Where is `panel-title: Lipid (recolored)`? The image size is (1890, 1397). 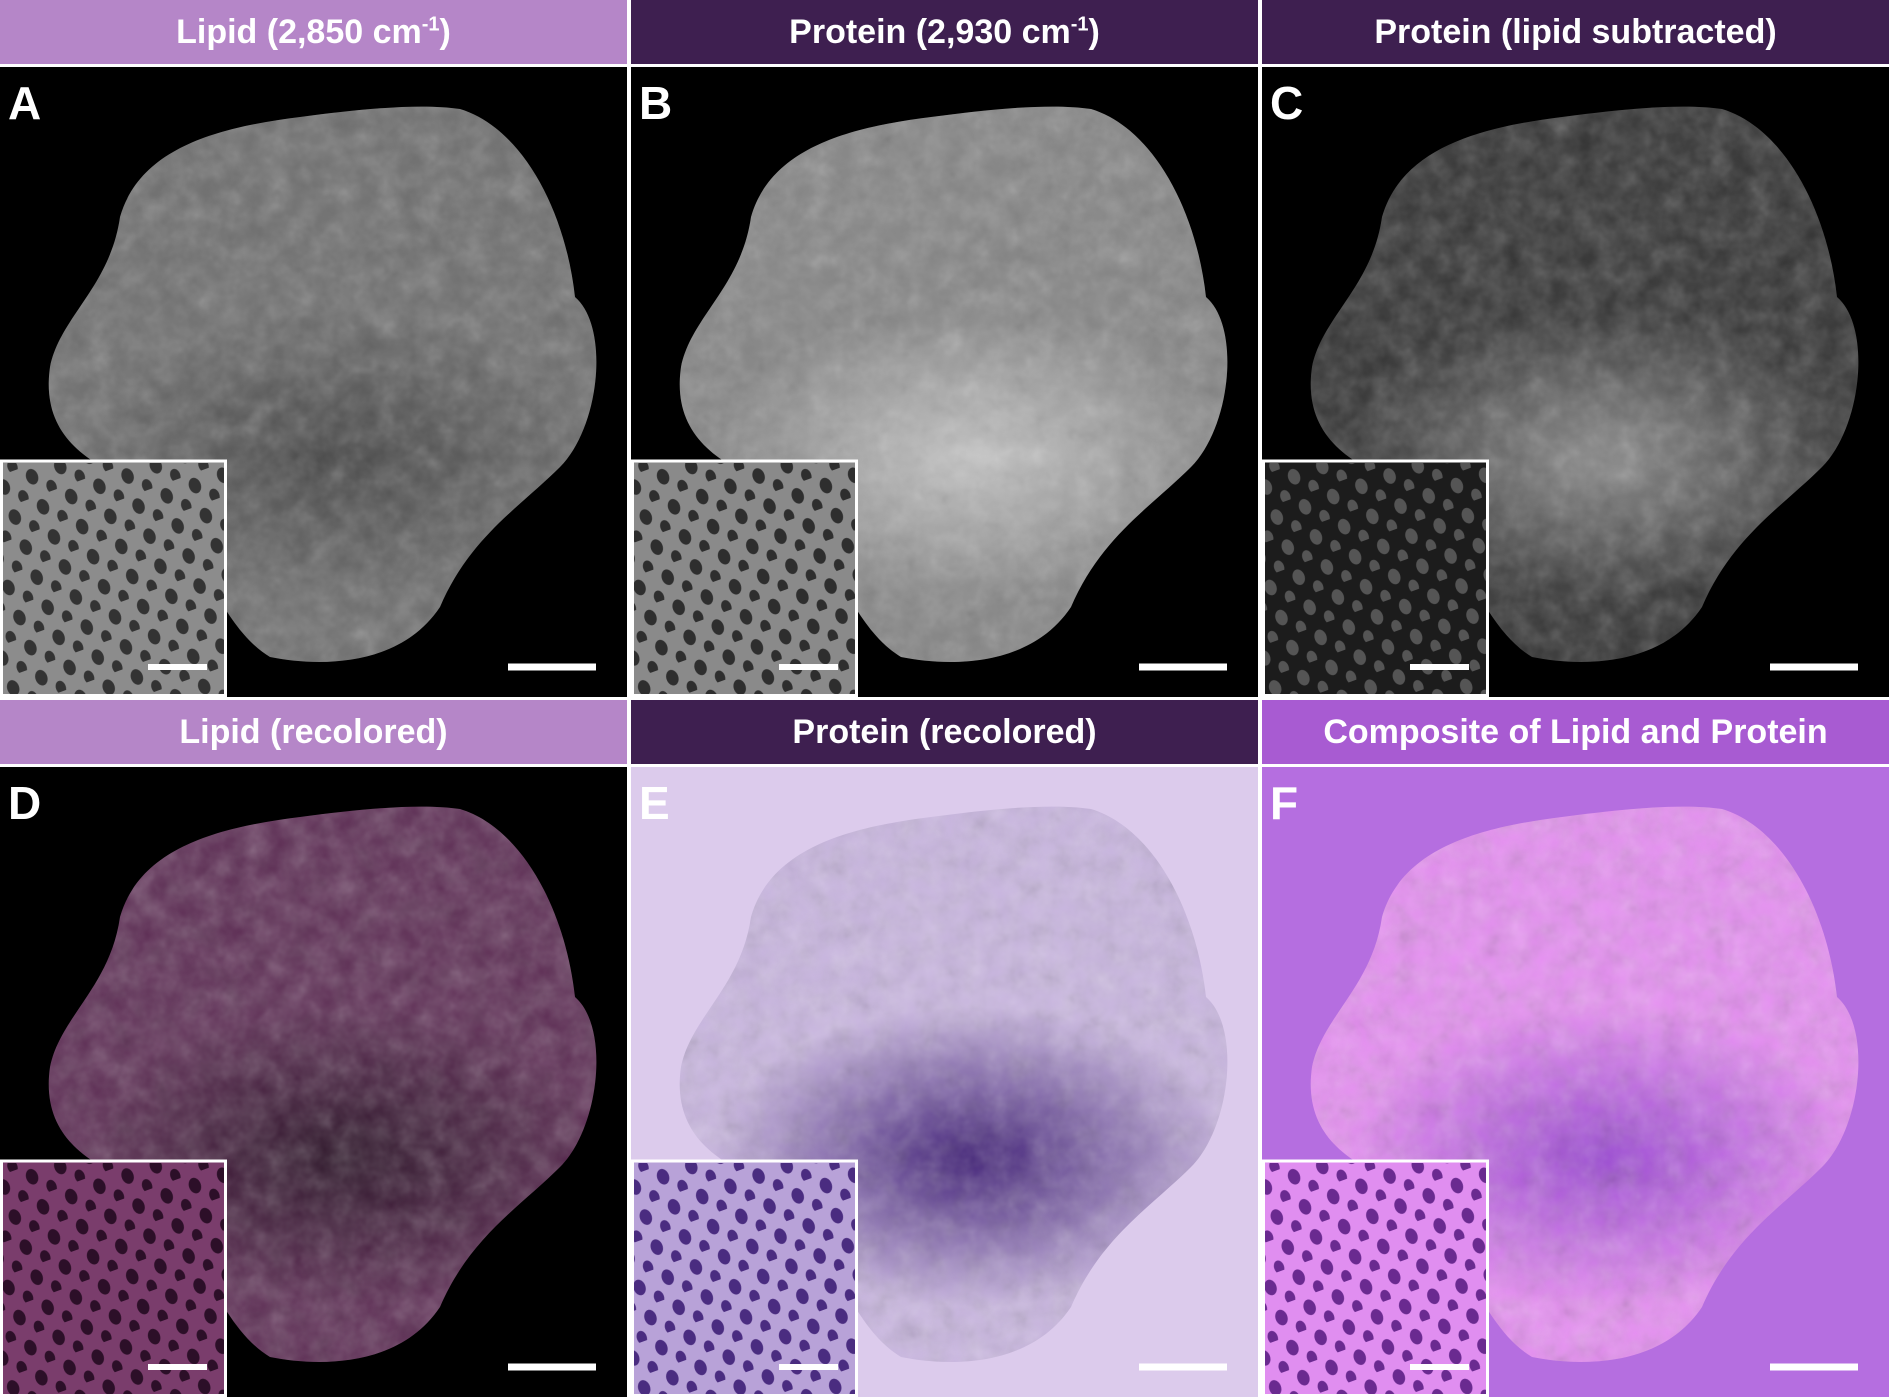
panel-title: Lipid (recolored) is located at coordinates (313, 732).